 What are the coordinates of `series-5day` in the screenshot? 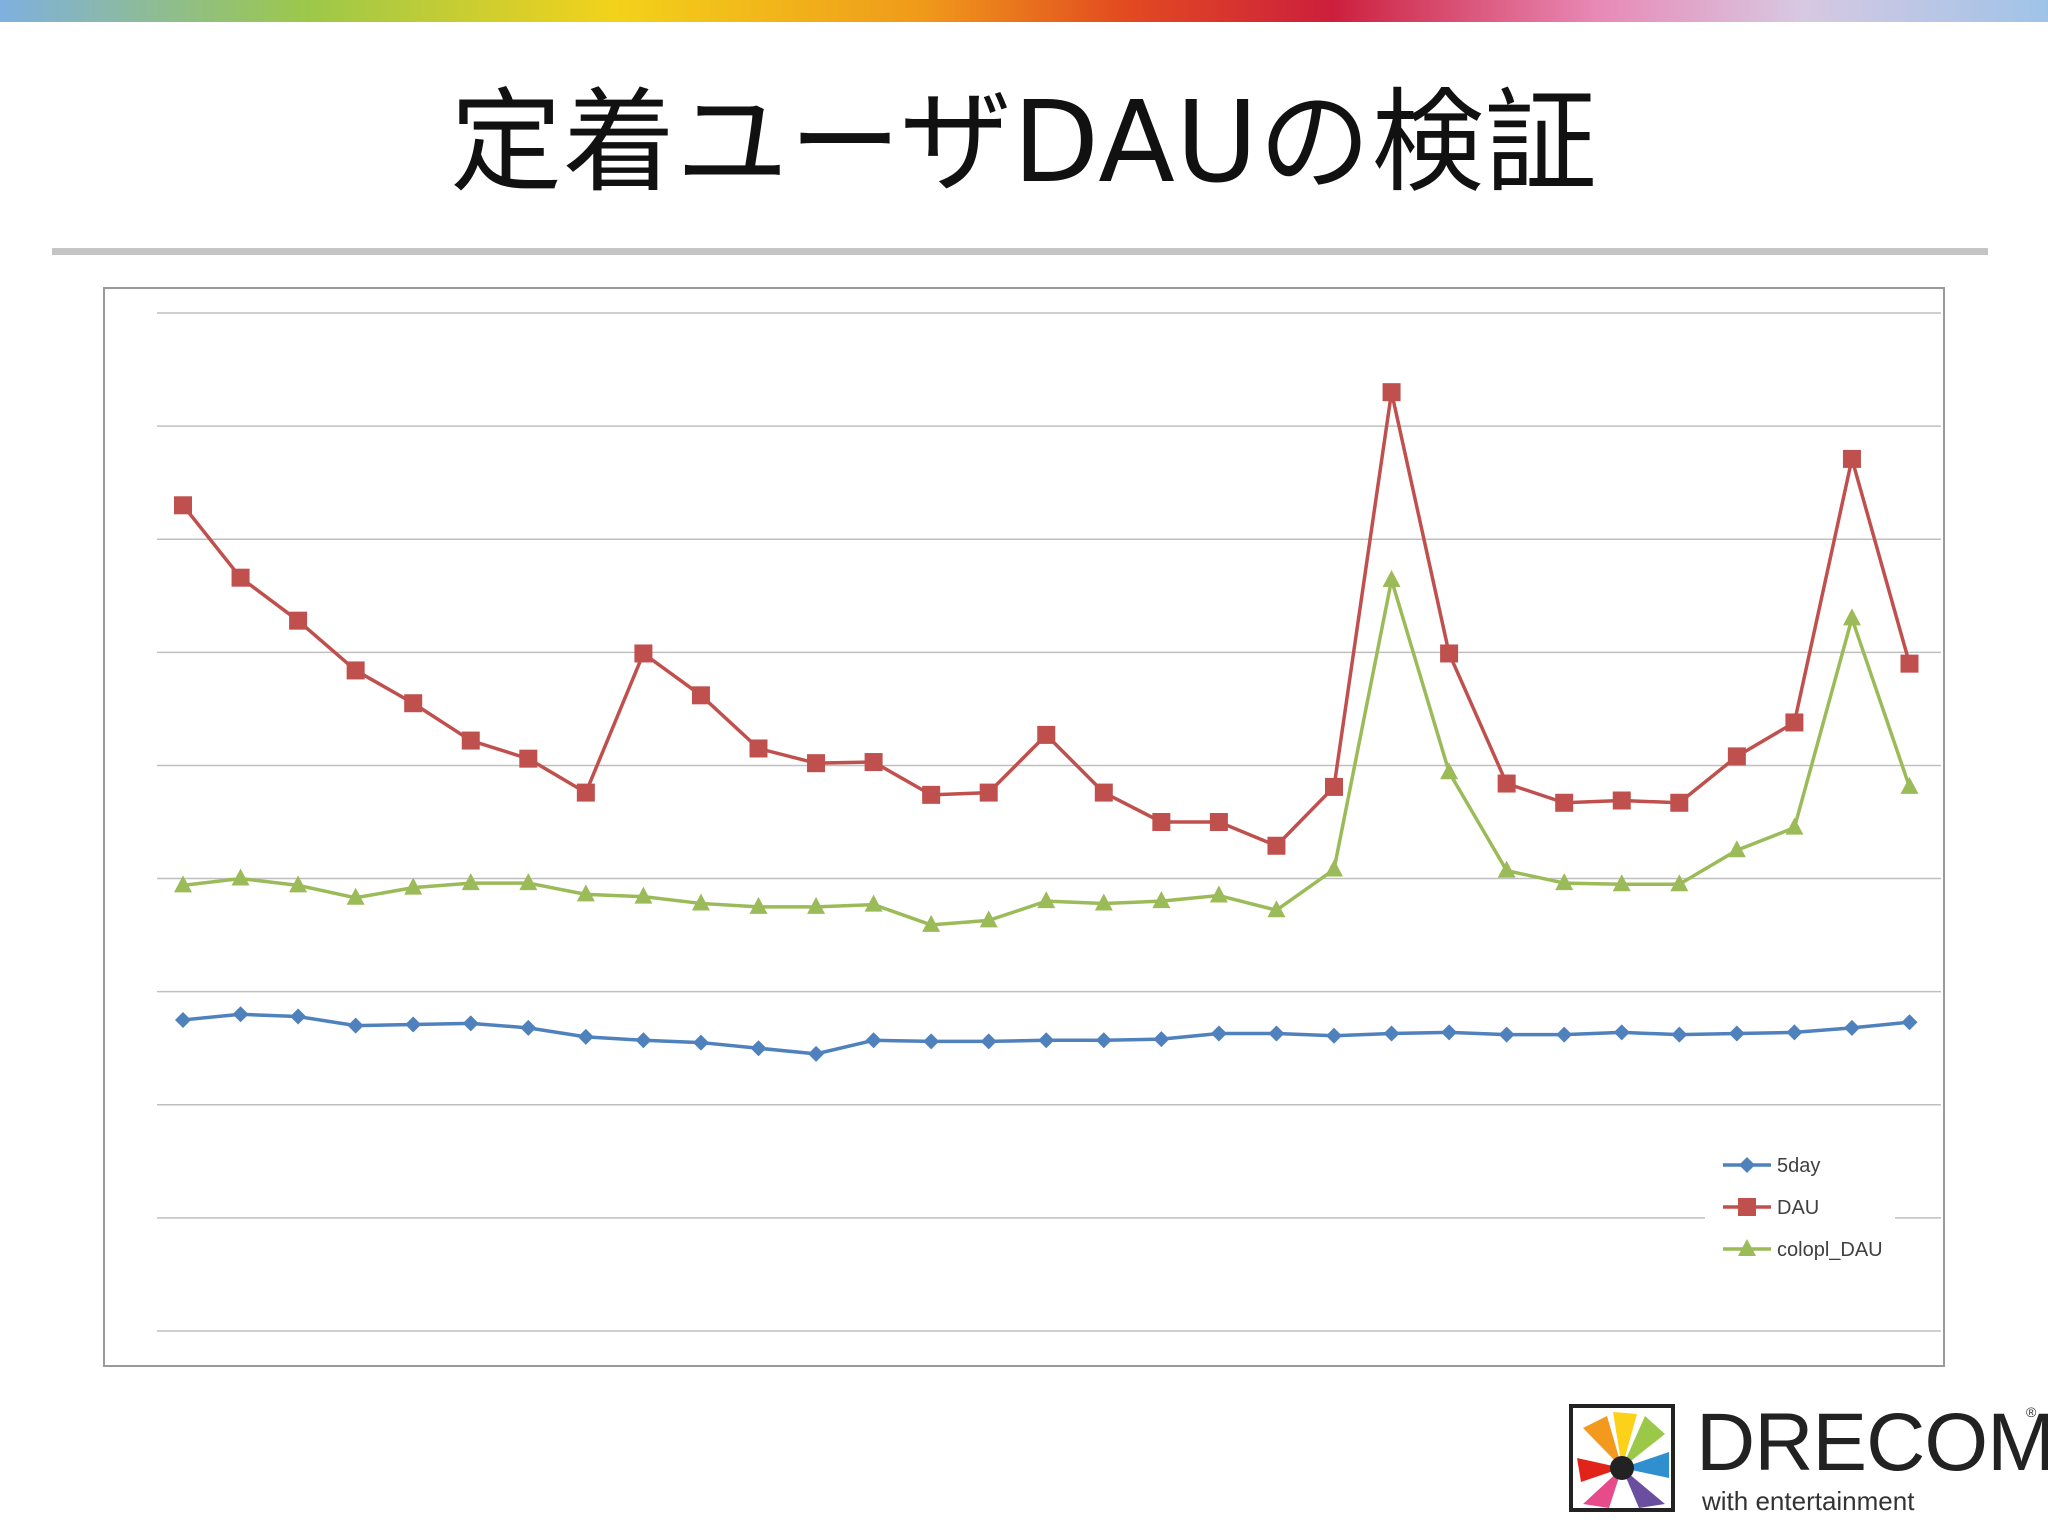 It's located at (1046, 1034).